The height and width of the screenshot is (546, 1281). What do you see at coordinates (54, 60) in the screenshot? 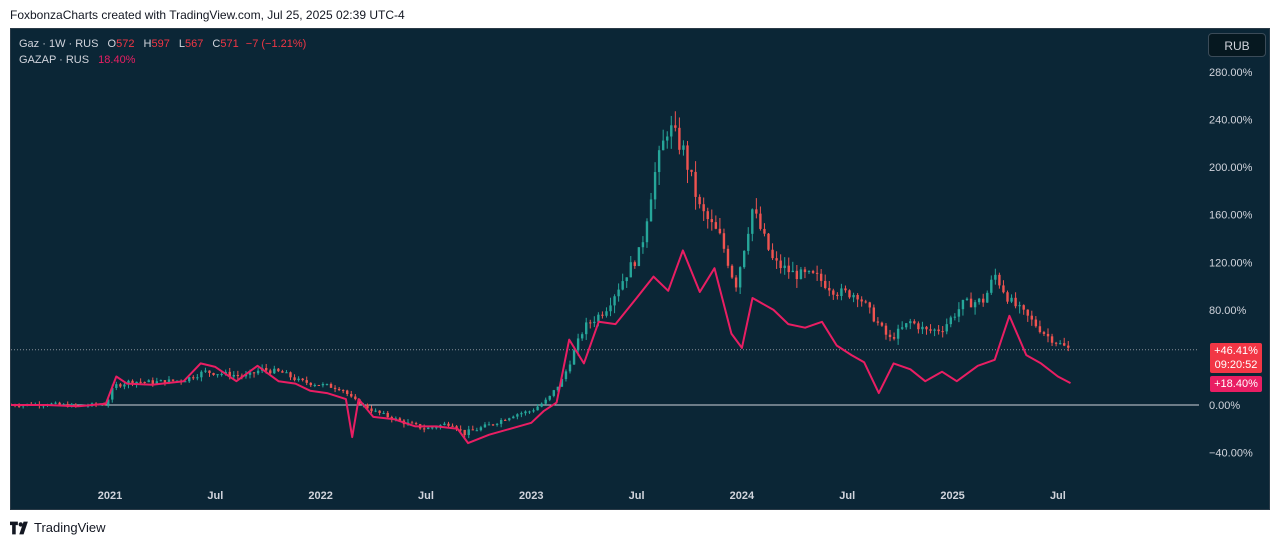
I see `legend-compare-symbol: GAZAP · RUS` at bounding box center [54, 60].